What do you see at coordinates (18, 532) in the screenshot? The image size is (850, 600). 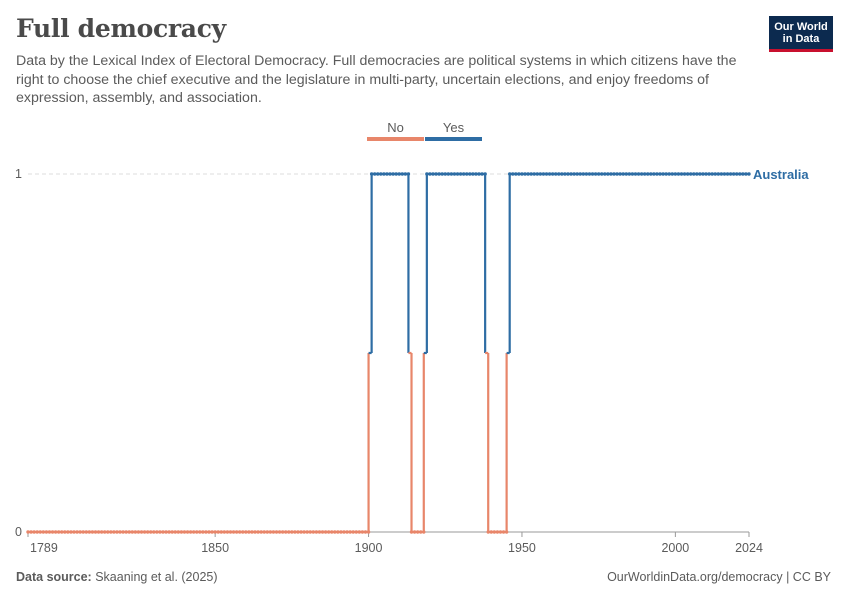 I see `y-tick-label-0: 0` at bounding box center [18, 532].